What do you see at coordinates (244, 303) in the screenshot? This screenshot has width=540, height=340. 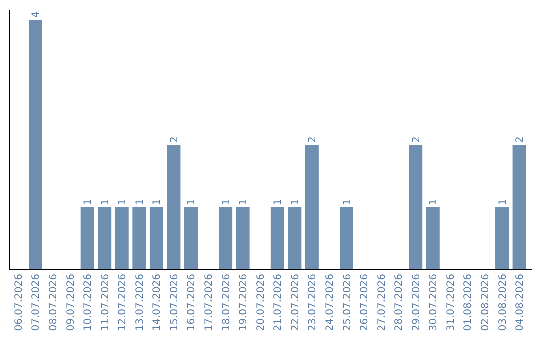 I see `x-tick-label: 19.07.2026` at bounding box center [244, 303].